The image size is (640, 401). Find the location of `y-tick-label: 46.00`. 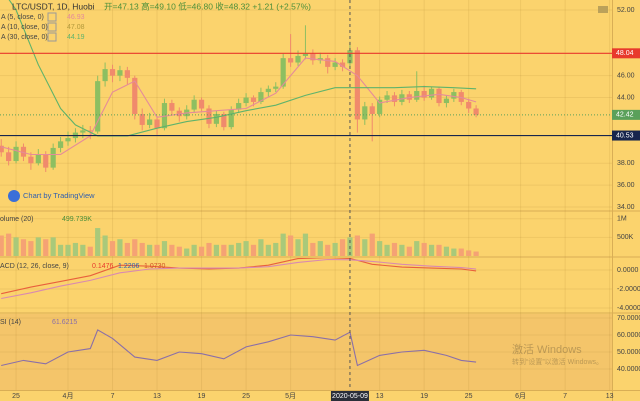

y-tick-label: 46.00 is located at coordinates (626, 76).